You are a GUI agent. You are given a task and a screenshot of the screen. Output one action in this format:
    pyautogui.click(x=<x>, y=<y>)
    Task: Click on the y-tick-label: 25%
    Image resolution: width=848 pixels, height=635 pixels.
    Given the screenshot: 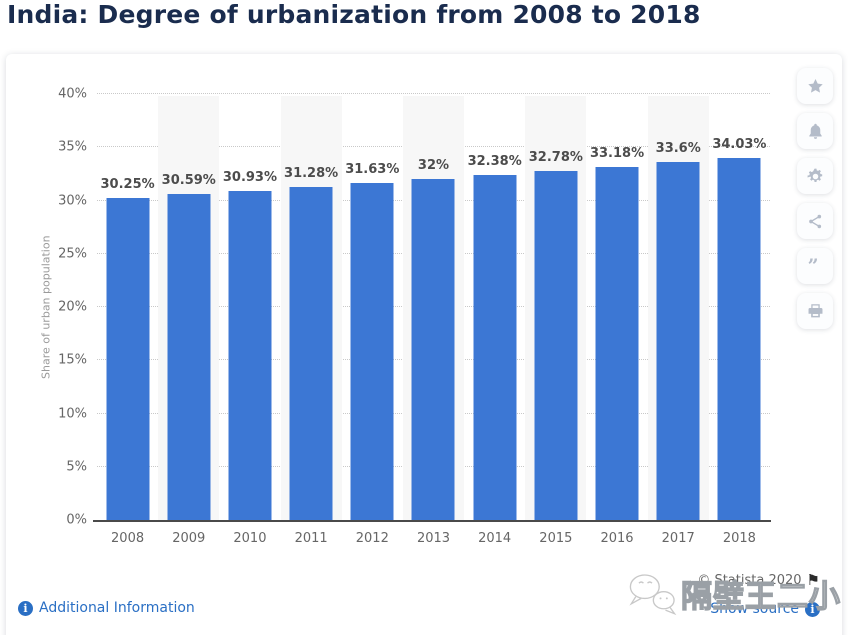 What is the action you would take?
    pyautogui.click(x=72, y=254)
    